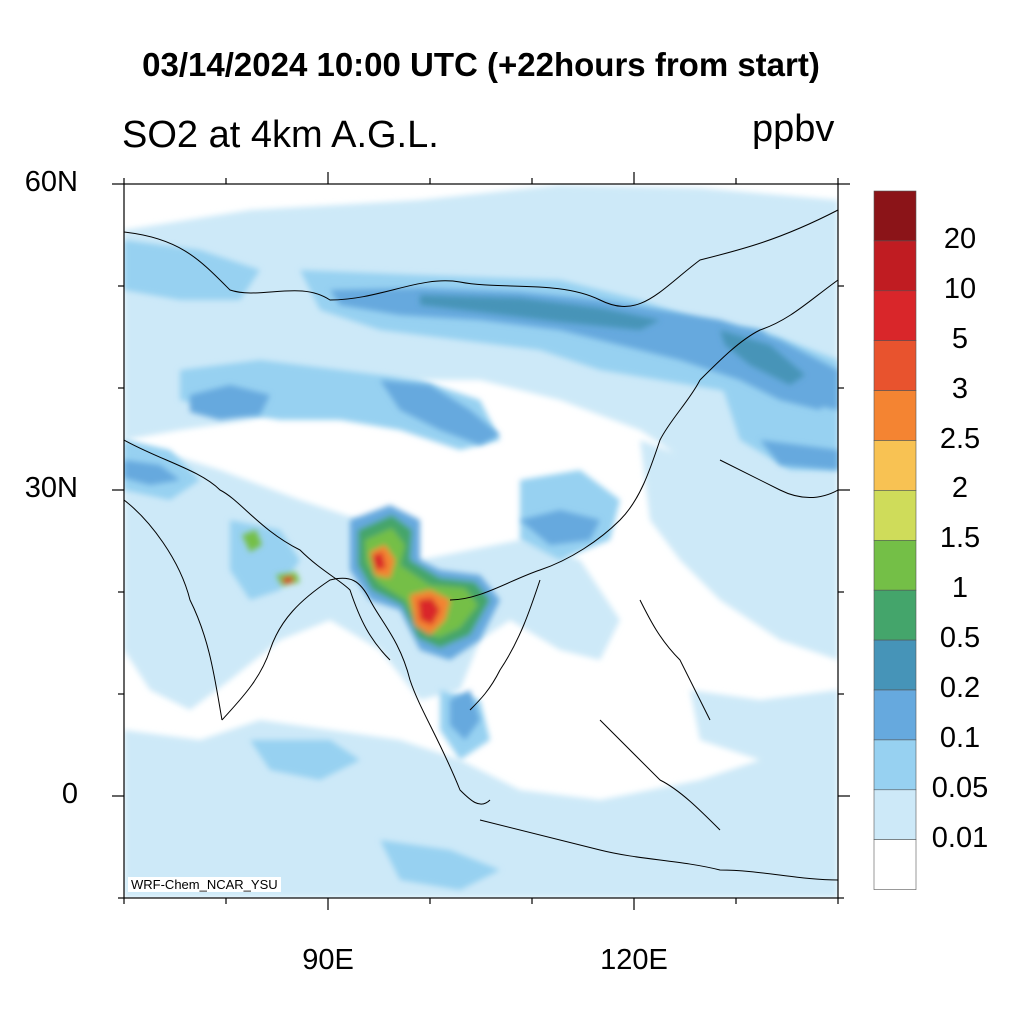  What do you see at coordinates (204, 884) in the screenshot?
I see `model-credit: WRF-Chem_NCAR_YSU` at bounding box center [204, 884].